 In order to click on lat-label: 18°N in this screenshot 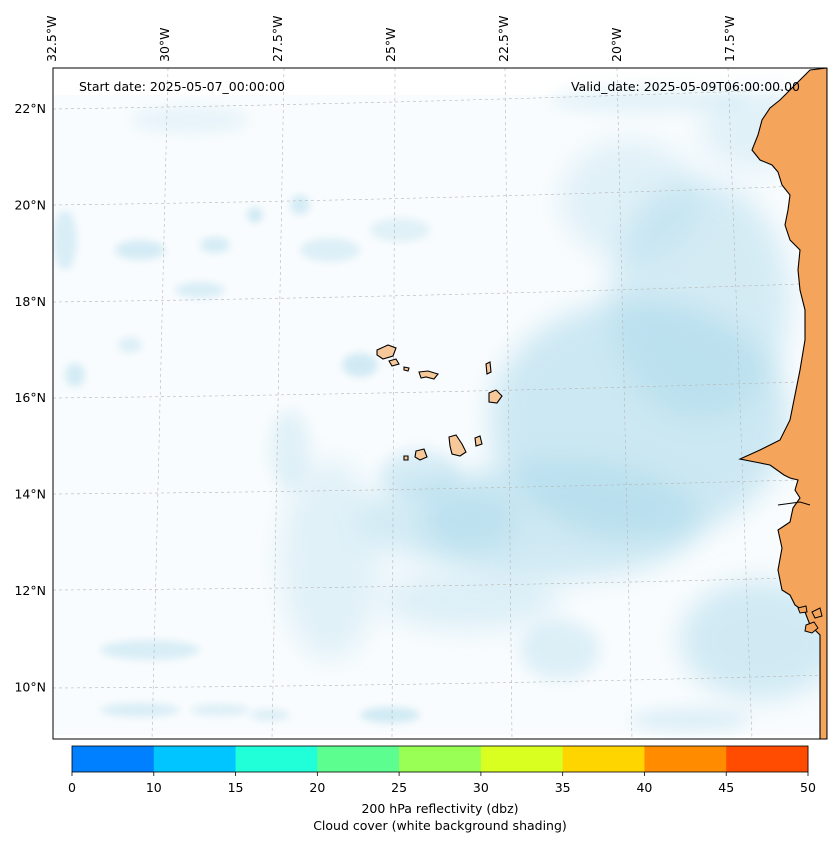, I will do `click(30, 301)`.